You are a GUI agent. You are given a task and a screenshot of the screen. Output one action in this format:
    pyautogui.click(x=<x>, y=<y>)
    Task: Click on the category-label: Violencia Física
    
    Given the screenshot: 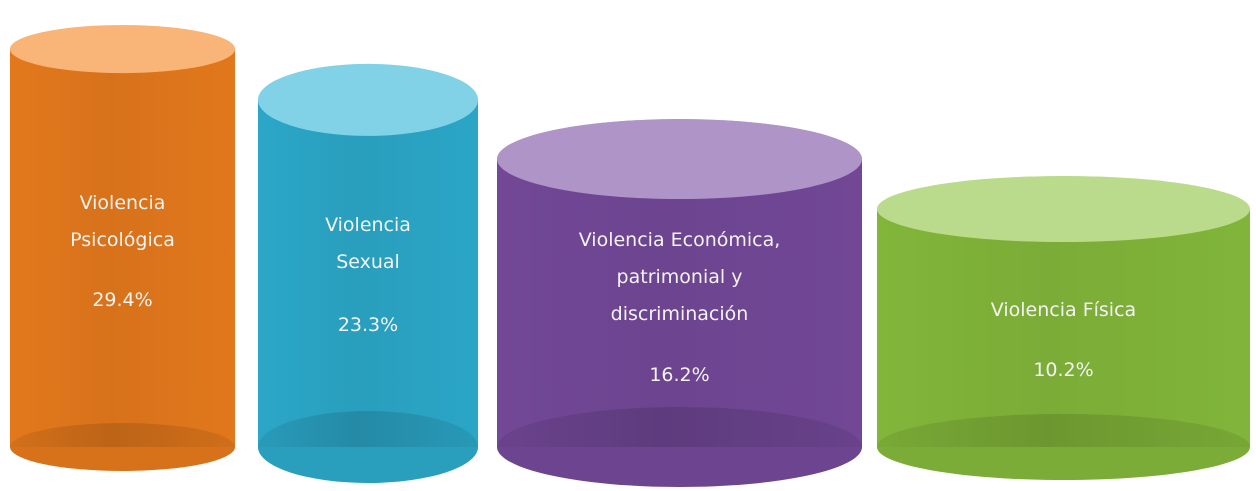 What is the action you would take?
    pyautogui.click(x=1063, y=310)
    